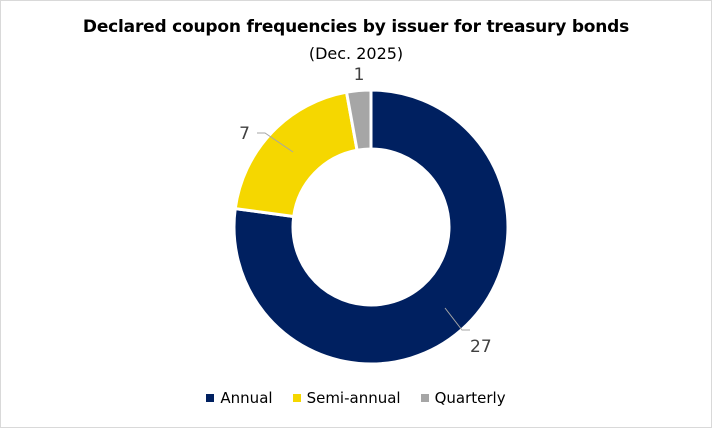  I want to click on data-label: 1, so click(359, 75).